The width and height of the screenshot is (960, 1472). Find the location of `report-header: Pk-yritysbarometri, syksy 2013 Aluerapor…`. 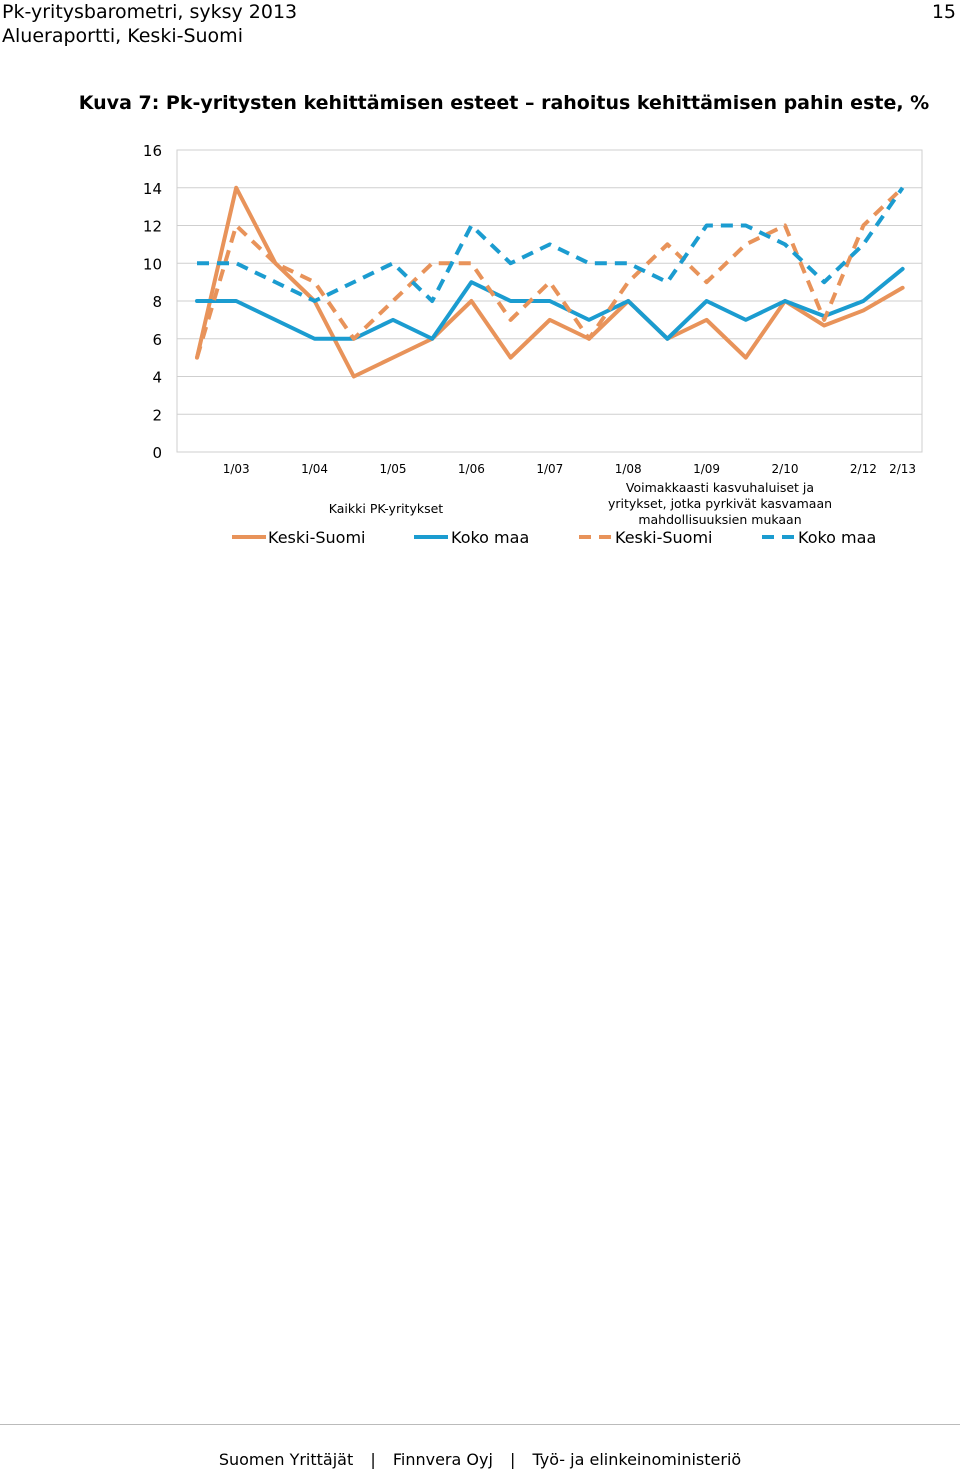

report-header: Pk-yritysbarometri, syksy 2013 Aluerapor… is located at coordinates (149, 24).